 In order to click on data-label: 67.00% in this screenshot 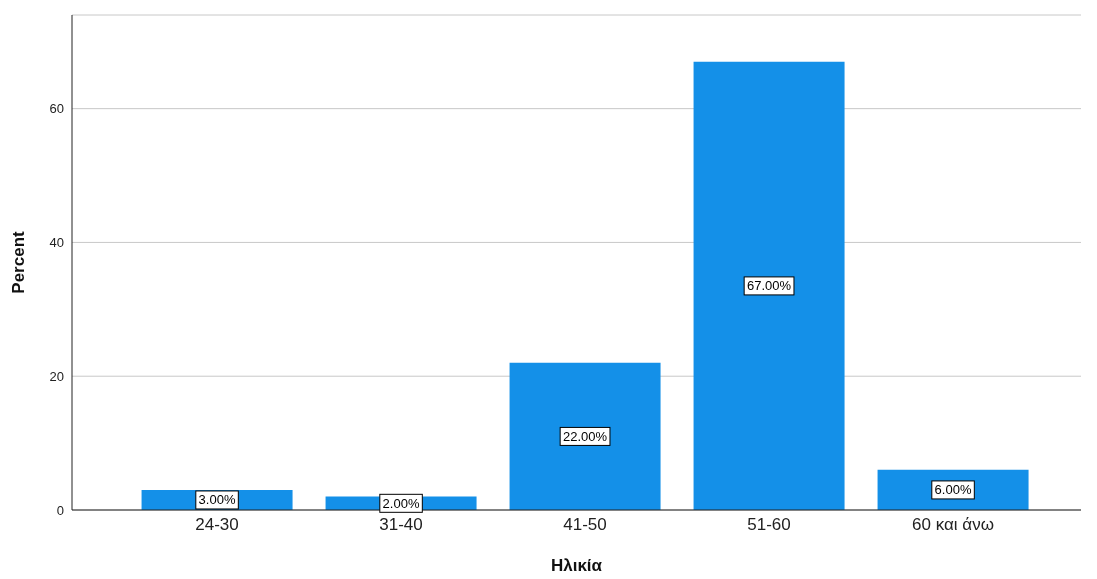, I will do `click(769, 286)`.